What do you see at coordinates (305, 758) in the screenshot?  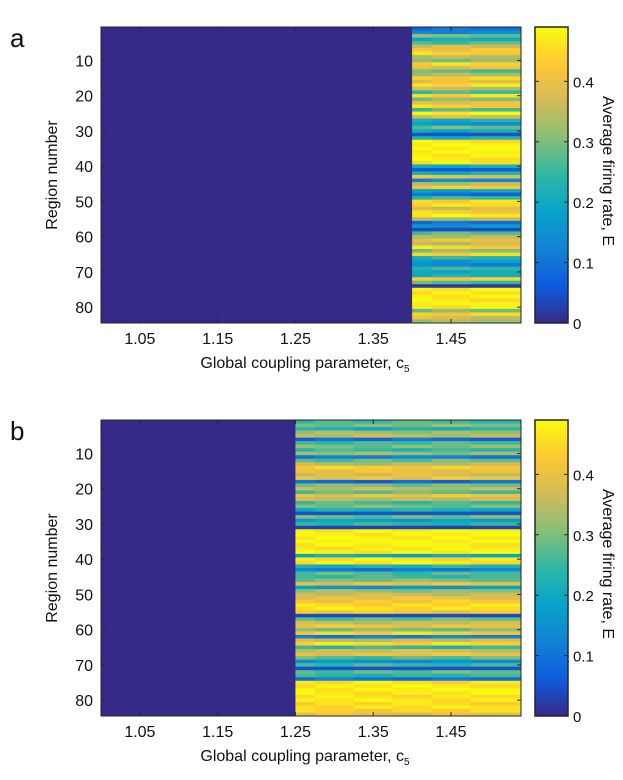 I see `x-axis-label: Global coupling parameter, c5` at bounding box center [305, 758].